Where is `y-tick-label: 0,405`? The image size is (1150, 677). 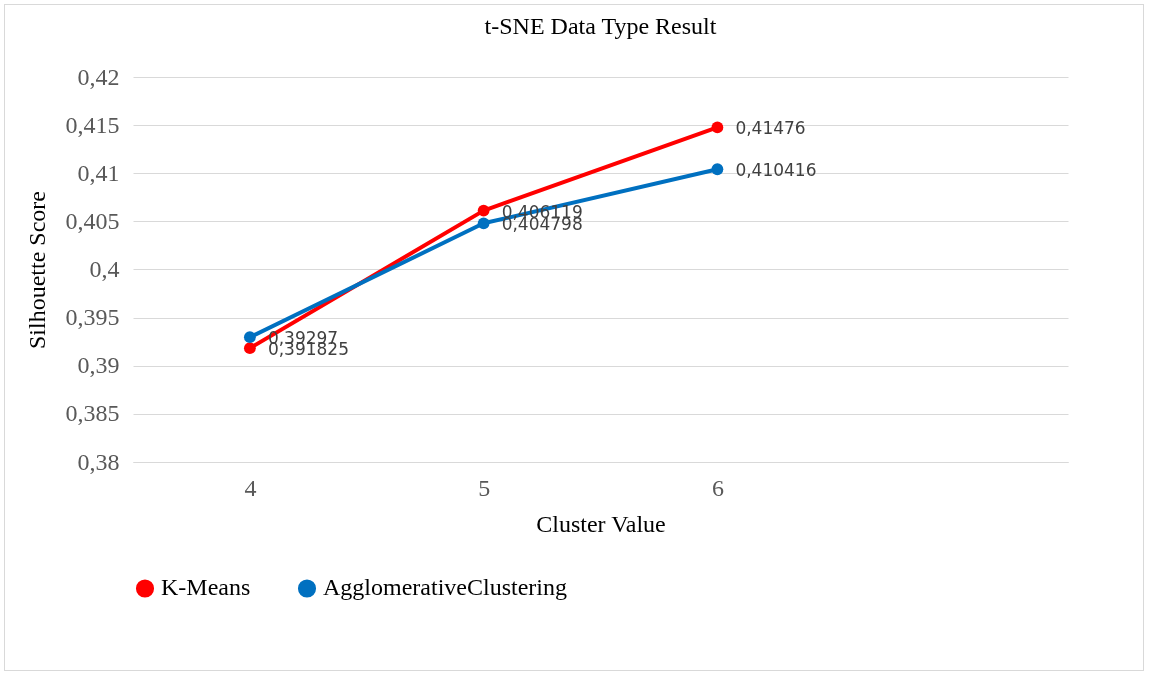 y-tick-label: 0,405 is located at coordinates (92, 220).